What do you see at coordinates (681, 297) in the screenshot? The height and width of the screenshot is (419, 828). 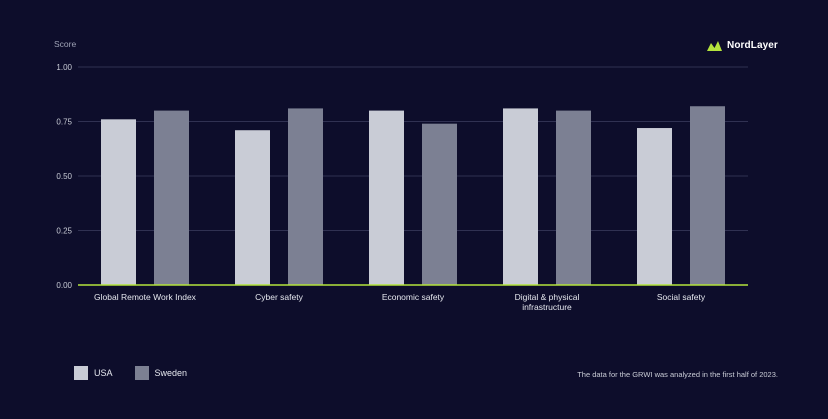 I see `x-tick-label: Social safety` at bounding box center [681, 297].